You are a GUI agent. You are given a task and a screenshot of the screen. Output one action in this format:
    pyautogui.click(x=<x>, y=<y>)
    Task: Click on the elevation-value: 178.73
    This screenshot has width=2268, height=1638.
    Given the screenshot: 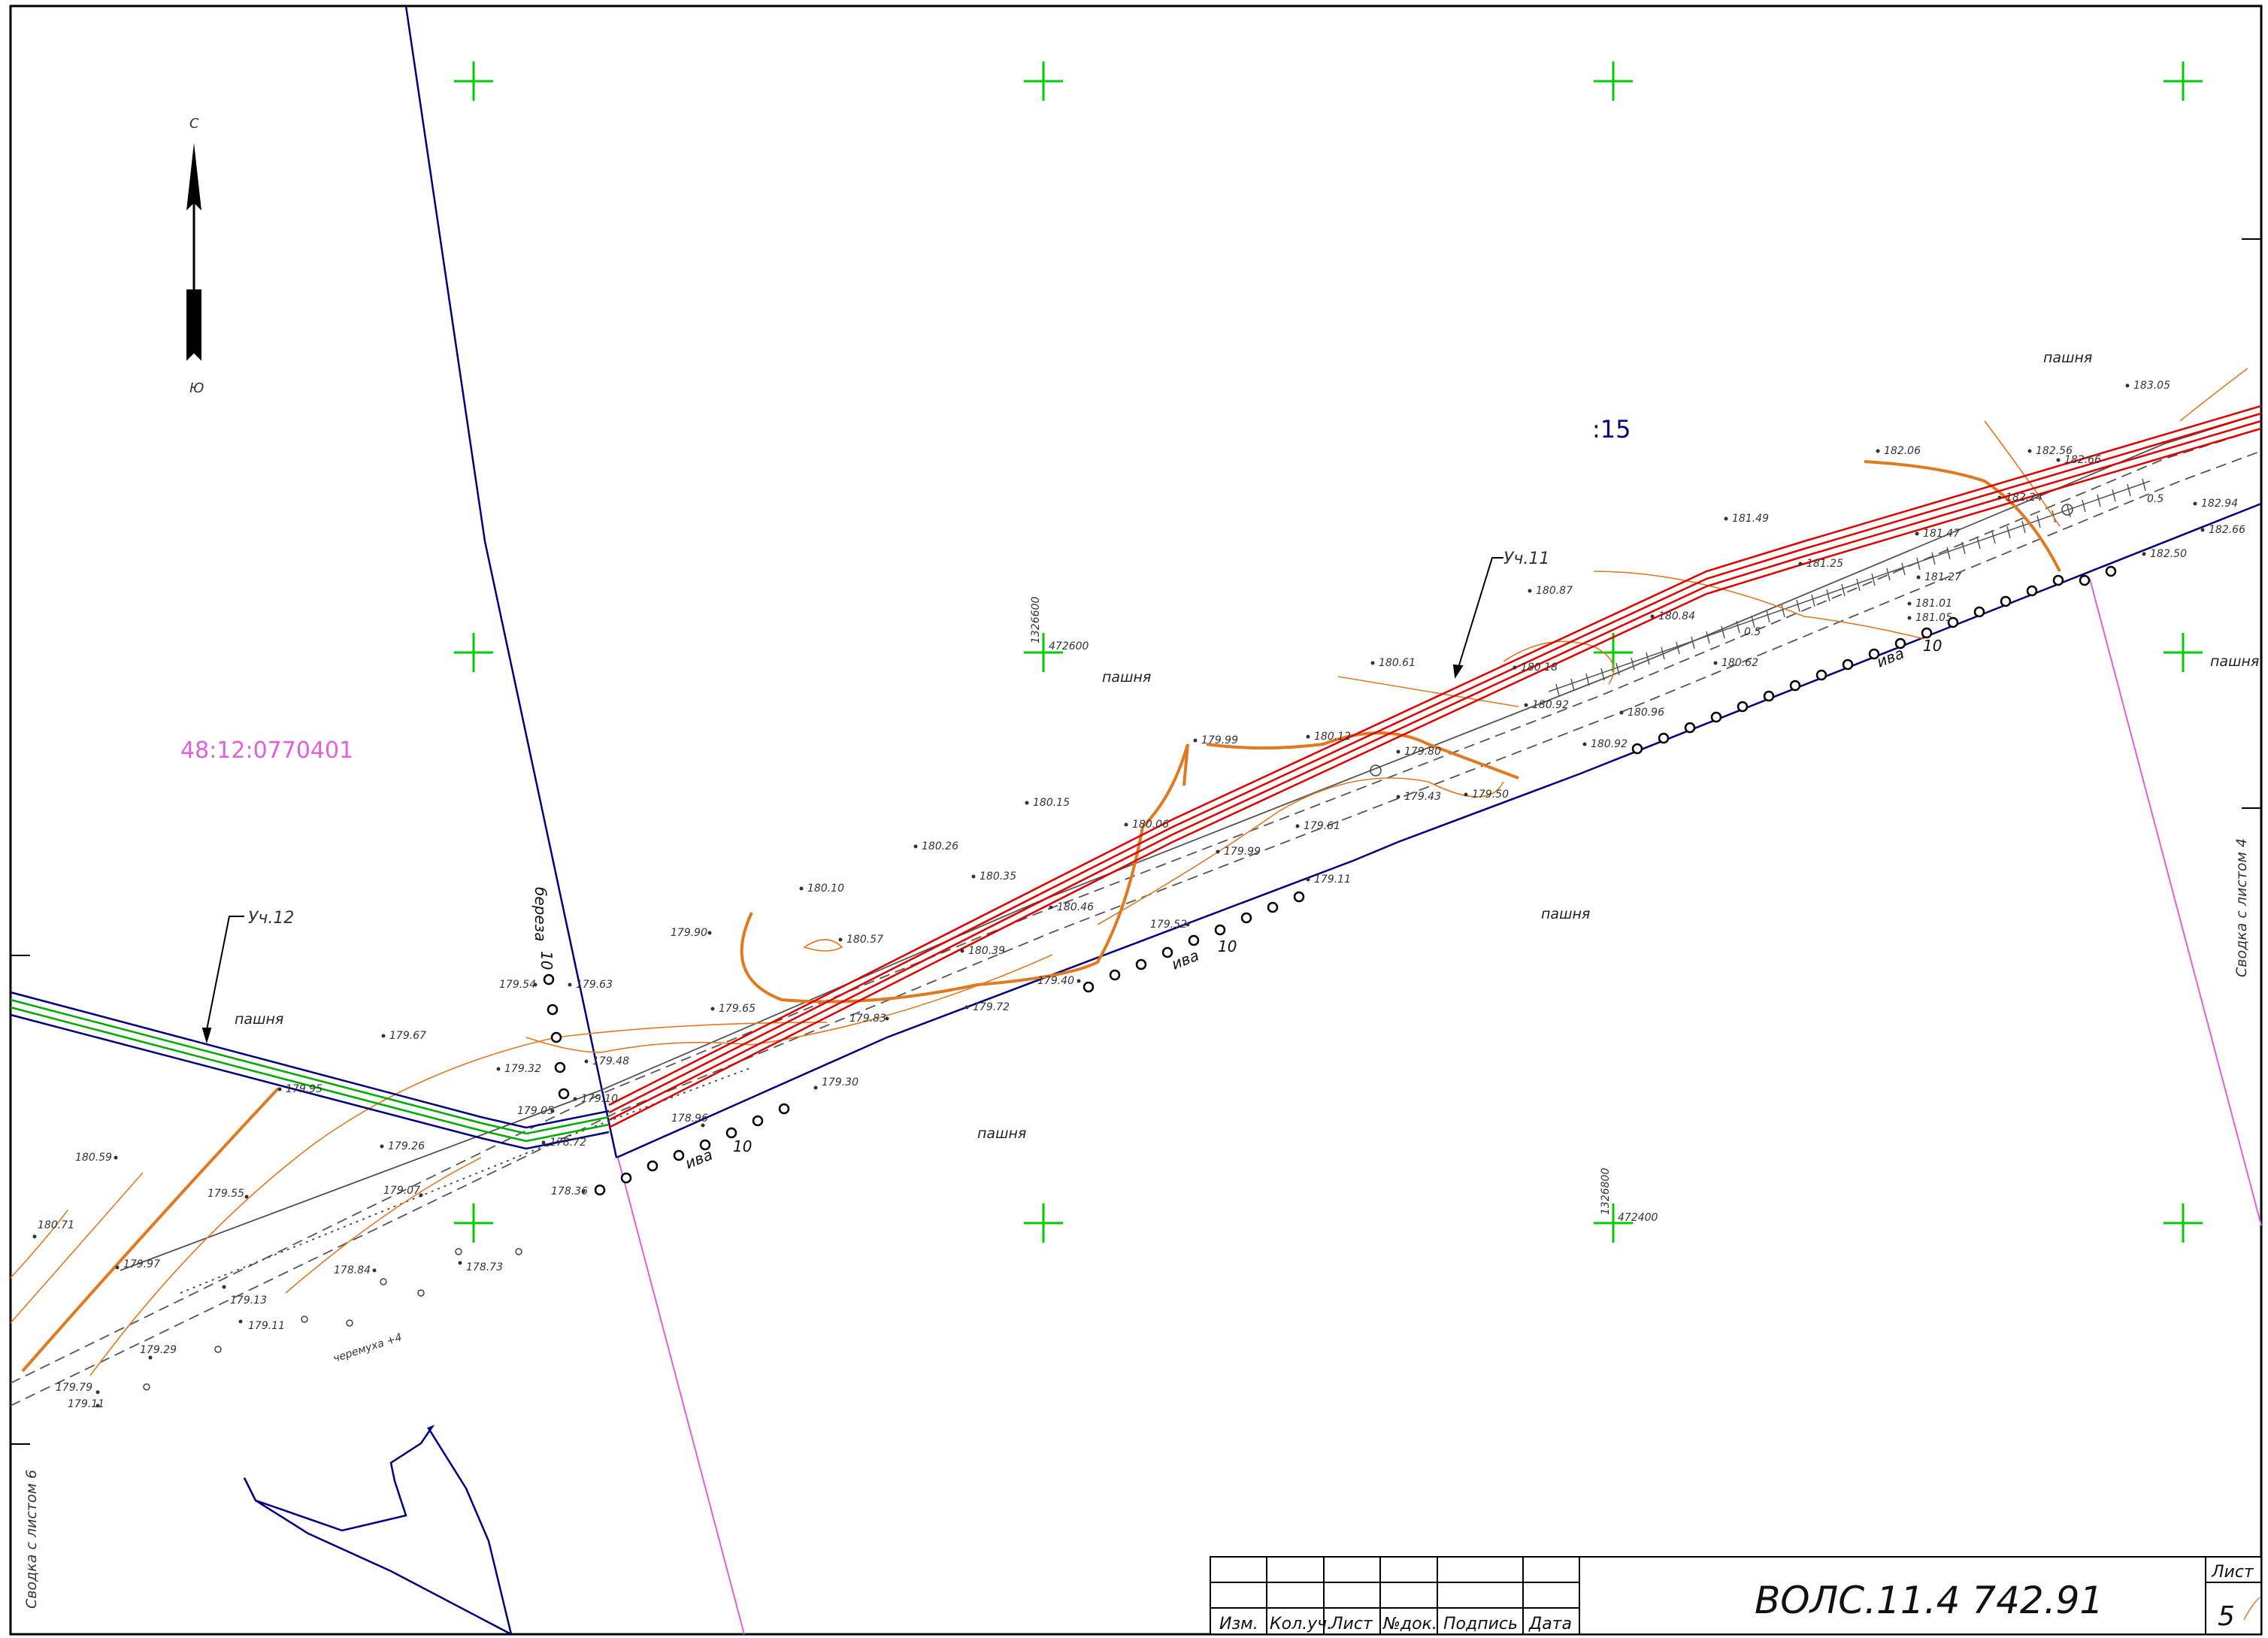 What is the action you would take?
    pyautogui.click(x=484, y=1267)
    